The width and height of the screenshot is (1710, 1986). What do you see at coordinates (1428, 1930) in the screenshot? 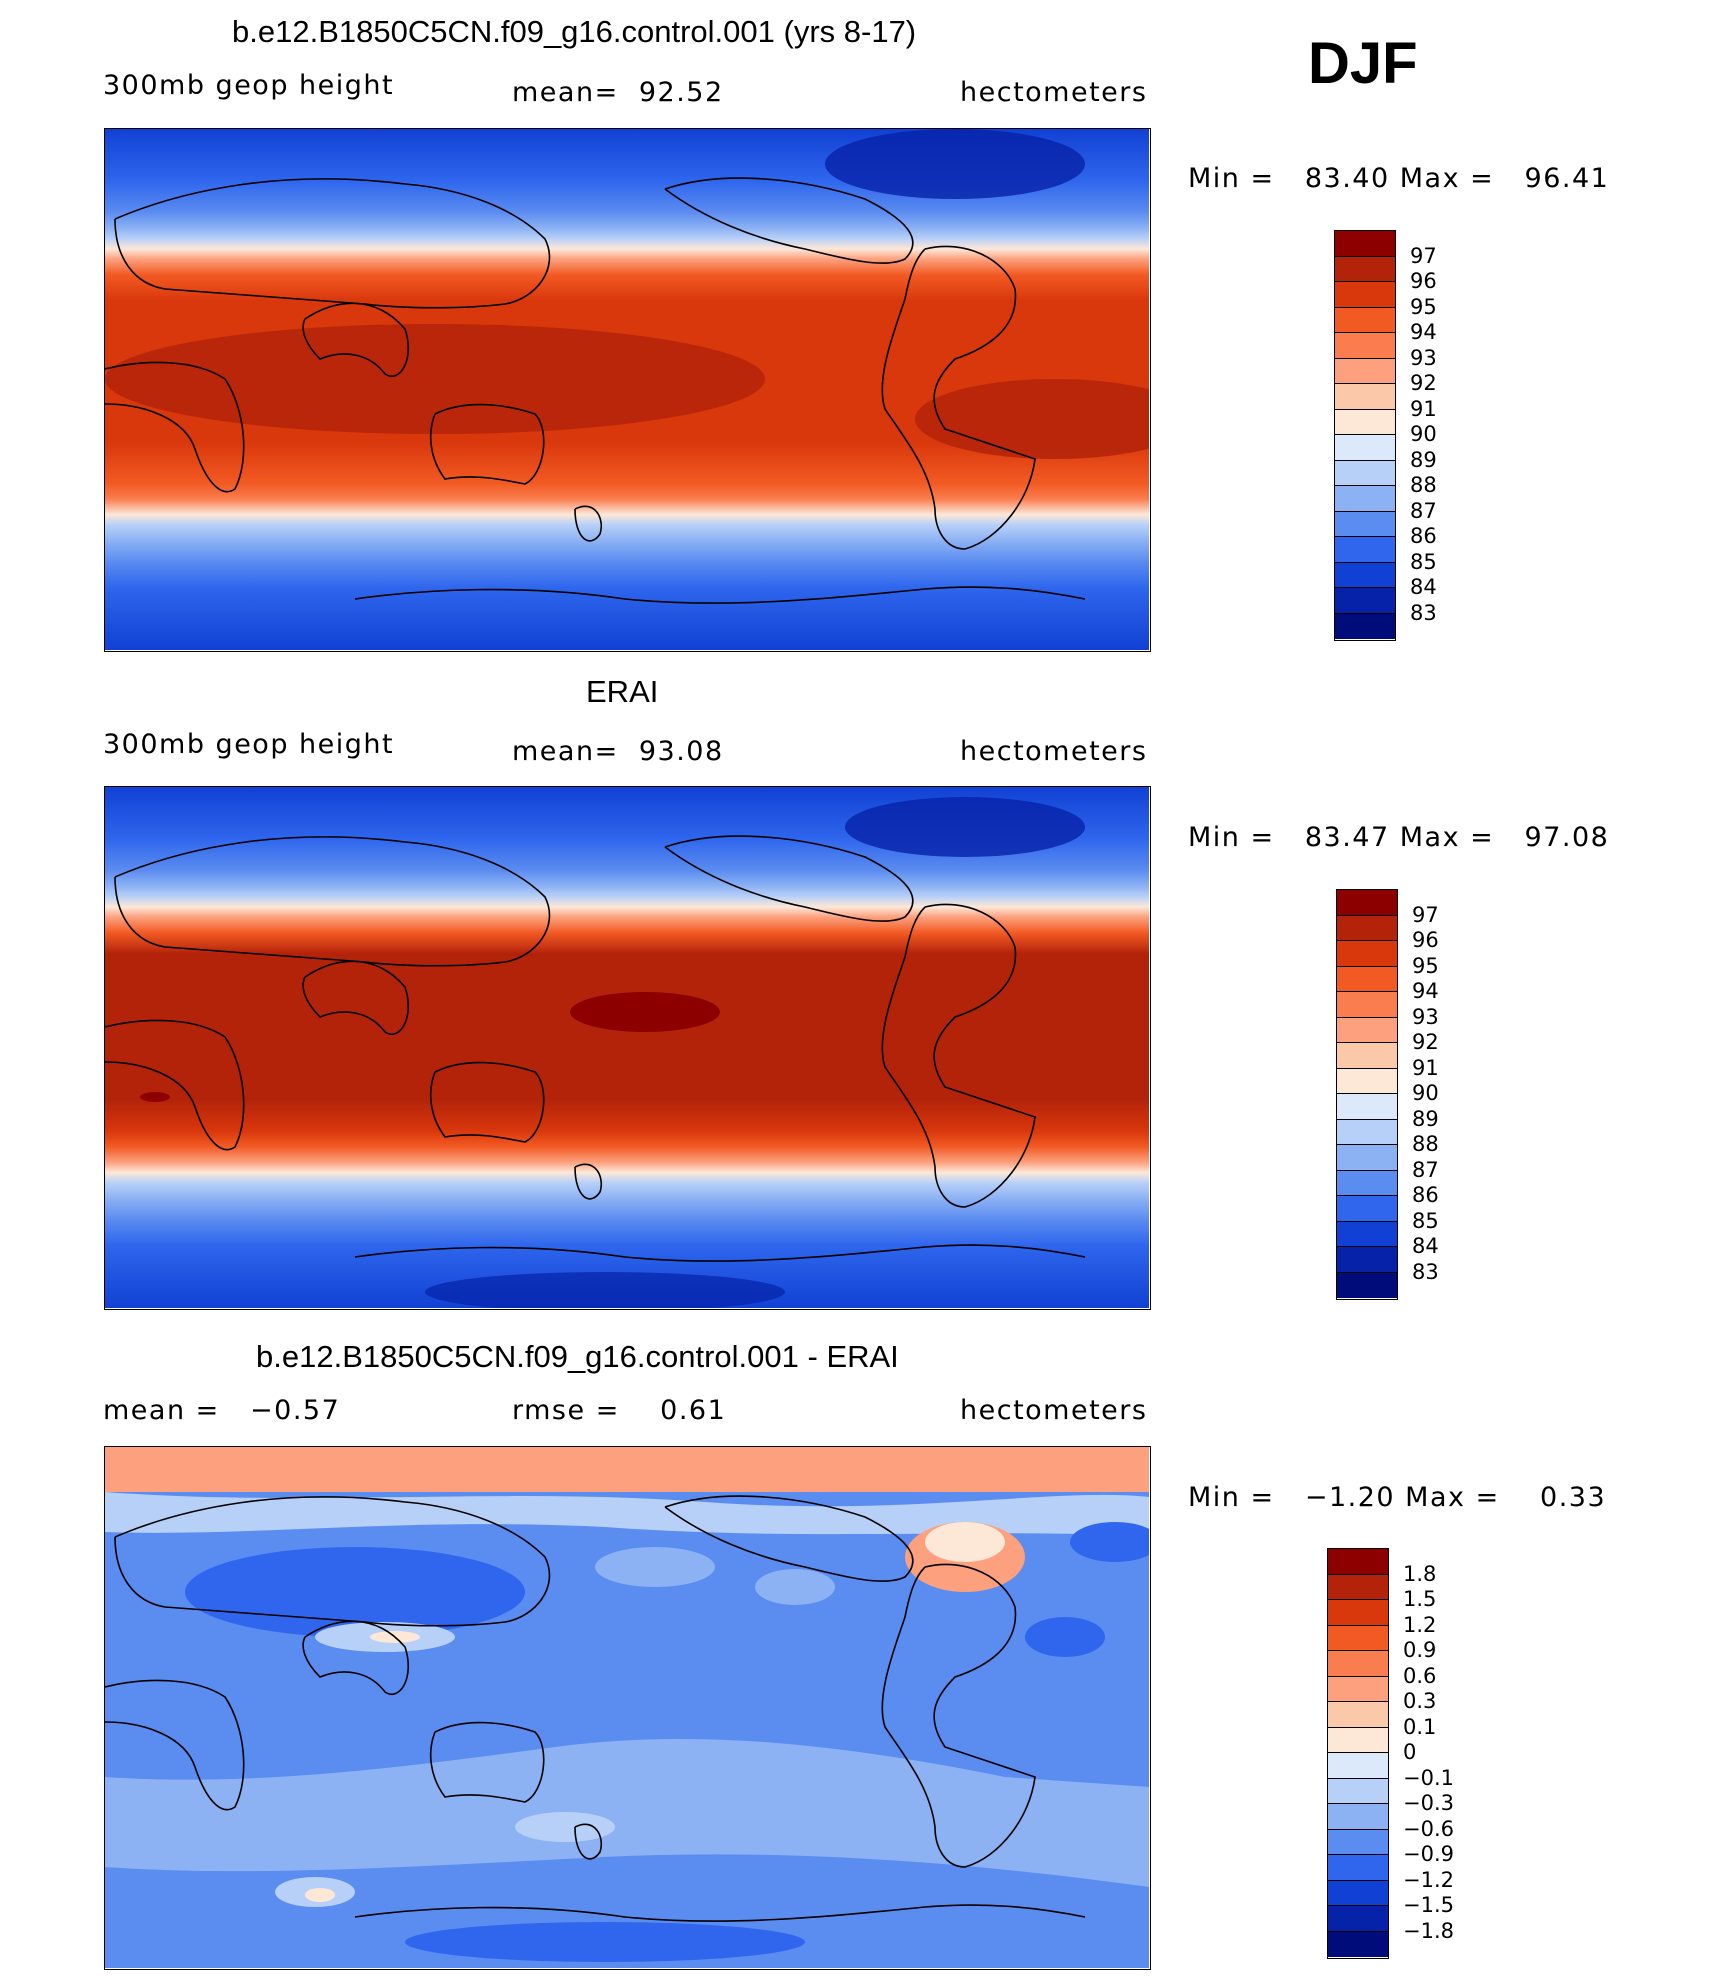
I see `colorbar-level-label: −1.8` at bounding box center [1428, 1930].